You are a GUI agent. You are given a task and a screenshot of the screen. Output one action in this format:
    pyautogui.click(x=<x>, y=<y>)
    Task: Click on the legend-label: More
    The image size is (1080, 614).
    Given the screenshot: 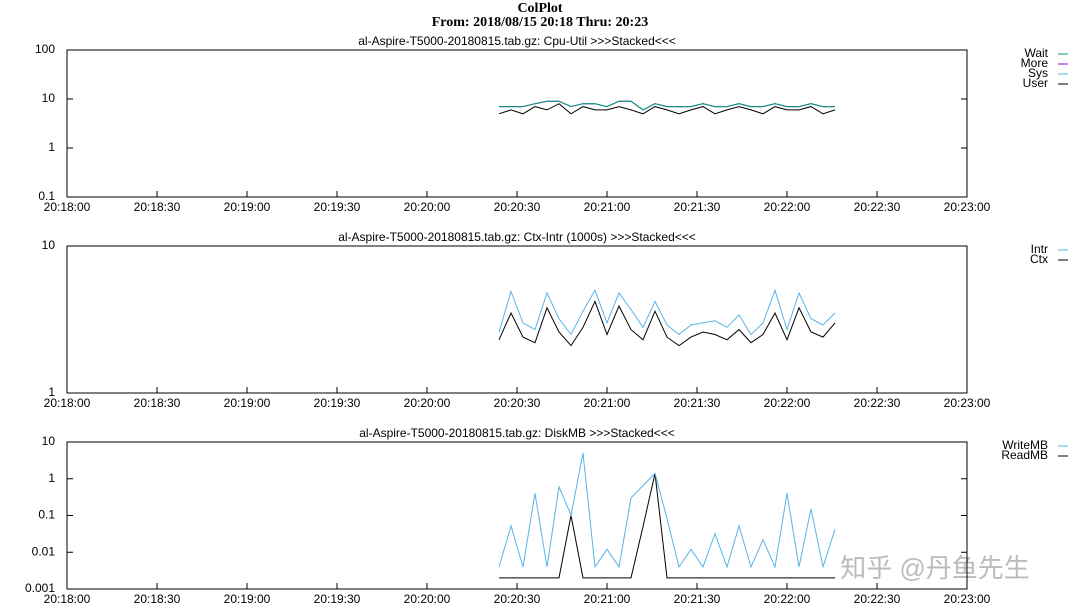 What is the action you would take?
    pyautogui.click(x=1035, y=63)
    